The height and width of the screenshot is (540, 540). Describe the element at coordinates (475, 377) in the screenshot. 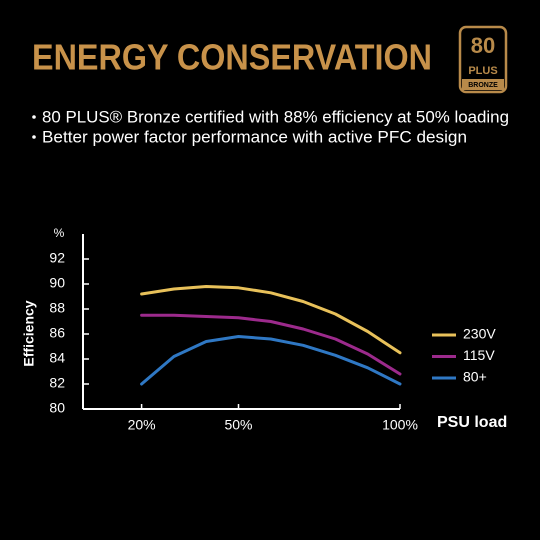

I see `legend-label: 80+` at that location.